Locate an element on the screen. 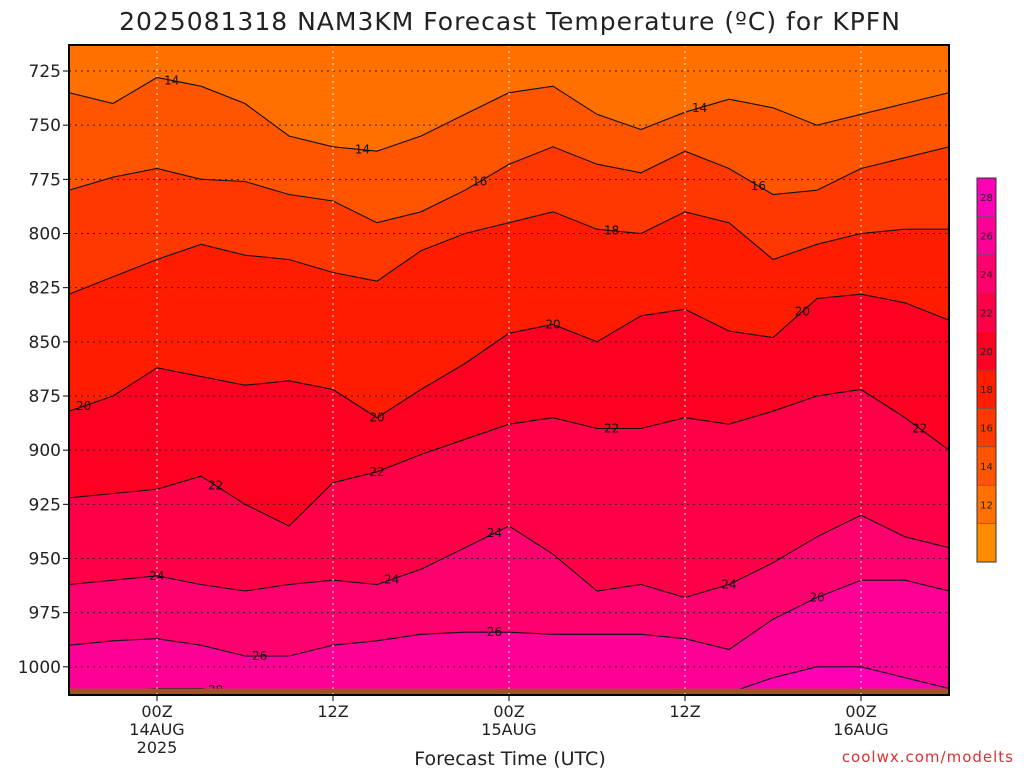 The image size is (1024, 768). colorbar-label-16: 16 is located at coordinates (986, 429).